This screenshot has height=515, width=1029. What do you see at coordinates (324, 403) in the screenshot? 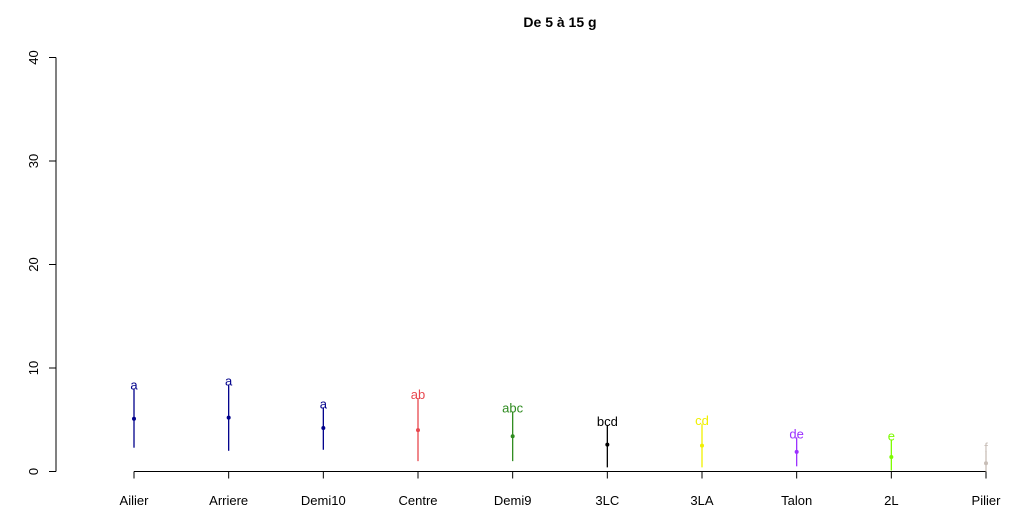
I see `group-letter-demi10: a` at bounding box center [324, 403].